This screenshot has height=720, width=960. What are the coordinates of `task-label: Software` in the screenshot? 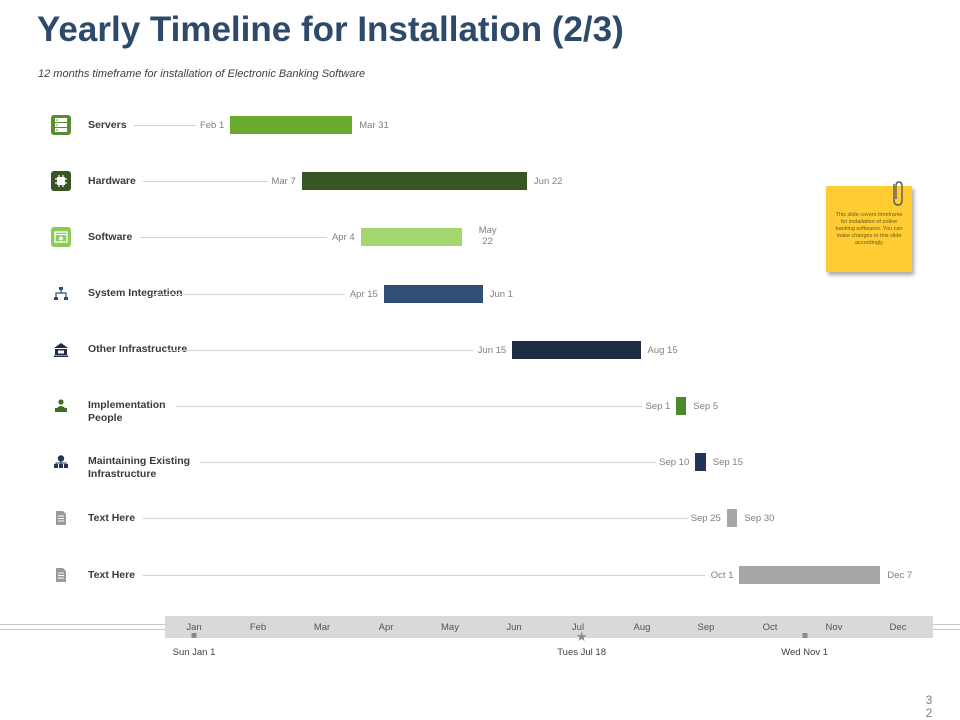 It's located at (110, 237).